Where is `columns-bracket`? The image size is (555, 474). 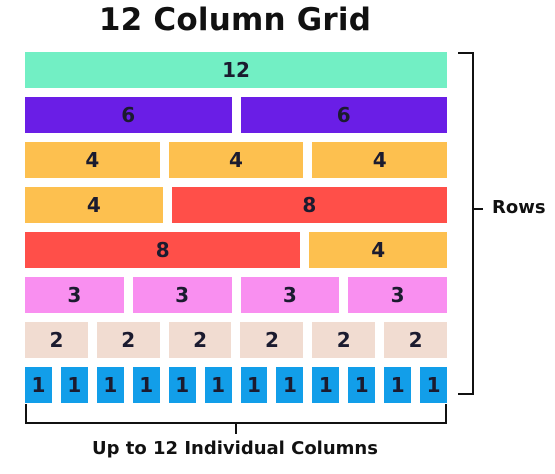 columns-bracket is located at coordinates (236, 414).